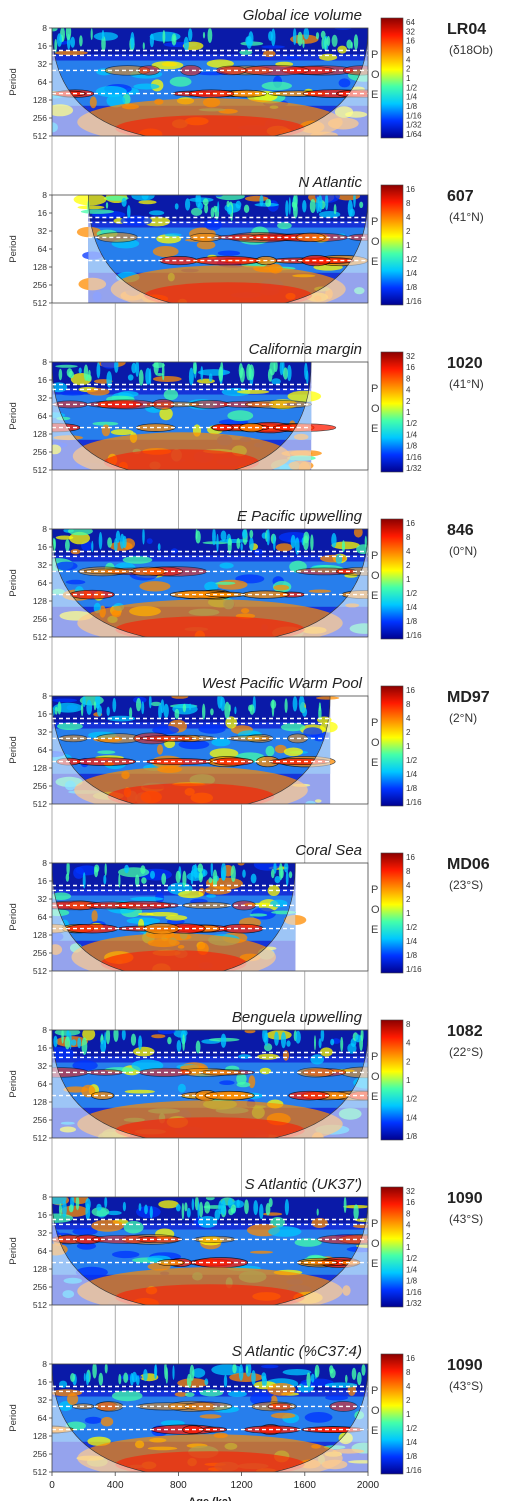  What do you see at coordinates (368, 1485) in the screenshot?
I see `x-tick-label: 2000` at bounding box center [368, 1485].